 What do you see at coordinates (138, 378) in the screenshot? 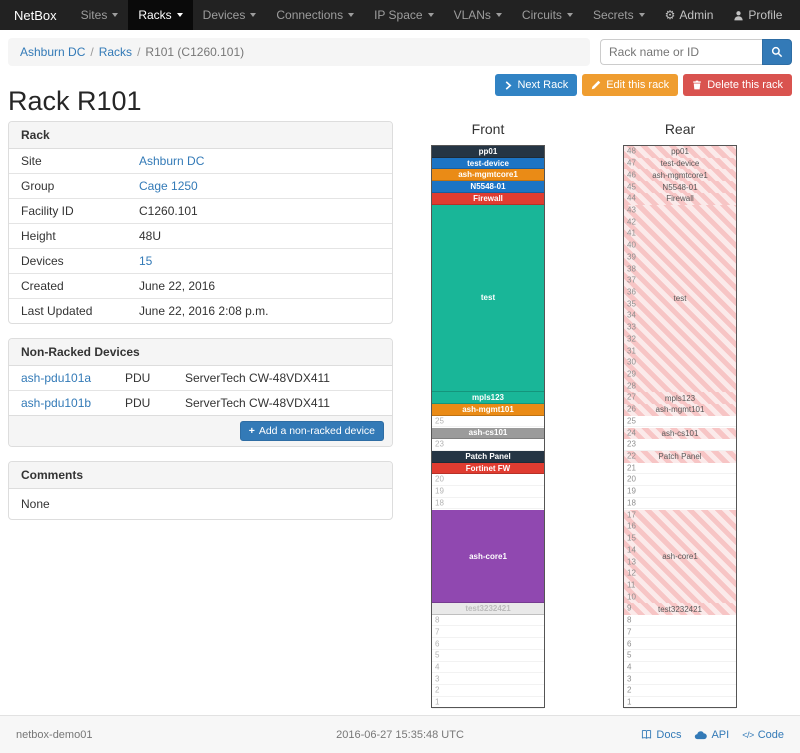
I see `device-role-cell: PDU` at bounding box center [138, 378].